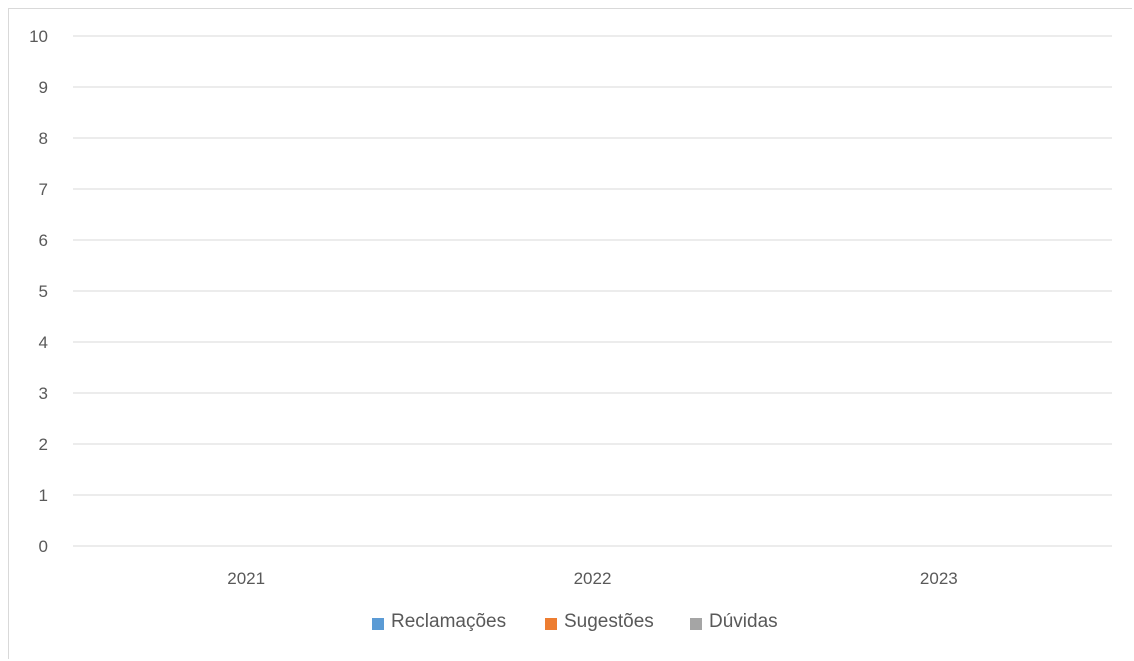 The height and width of the screenshot is (661, 1134). Describe the element at coordinates (43, 240) in the screenshot. I see `y-tick-label: 6` at that location.